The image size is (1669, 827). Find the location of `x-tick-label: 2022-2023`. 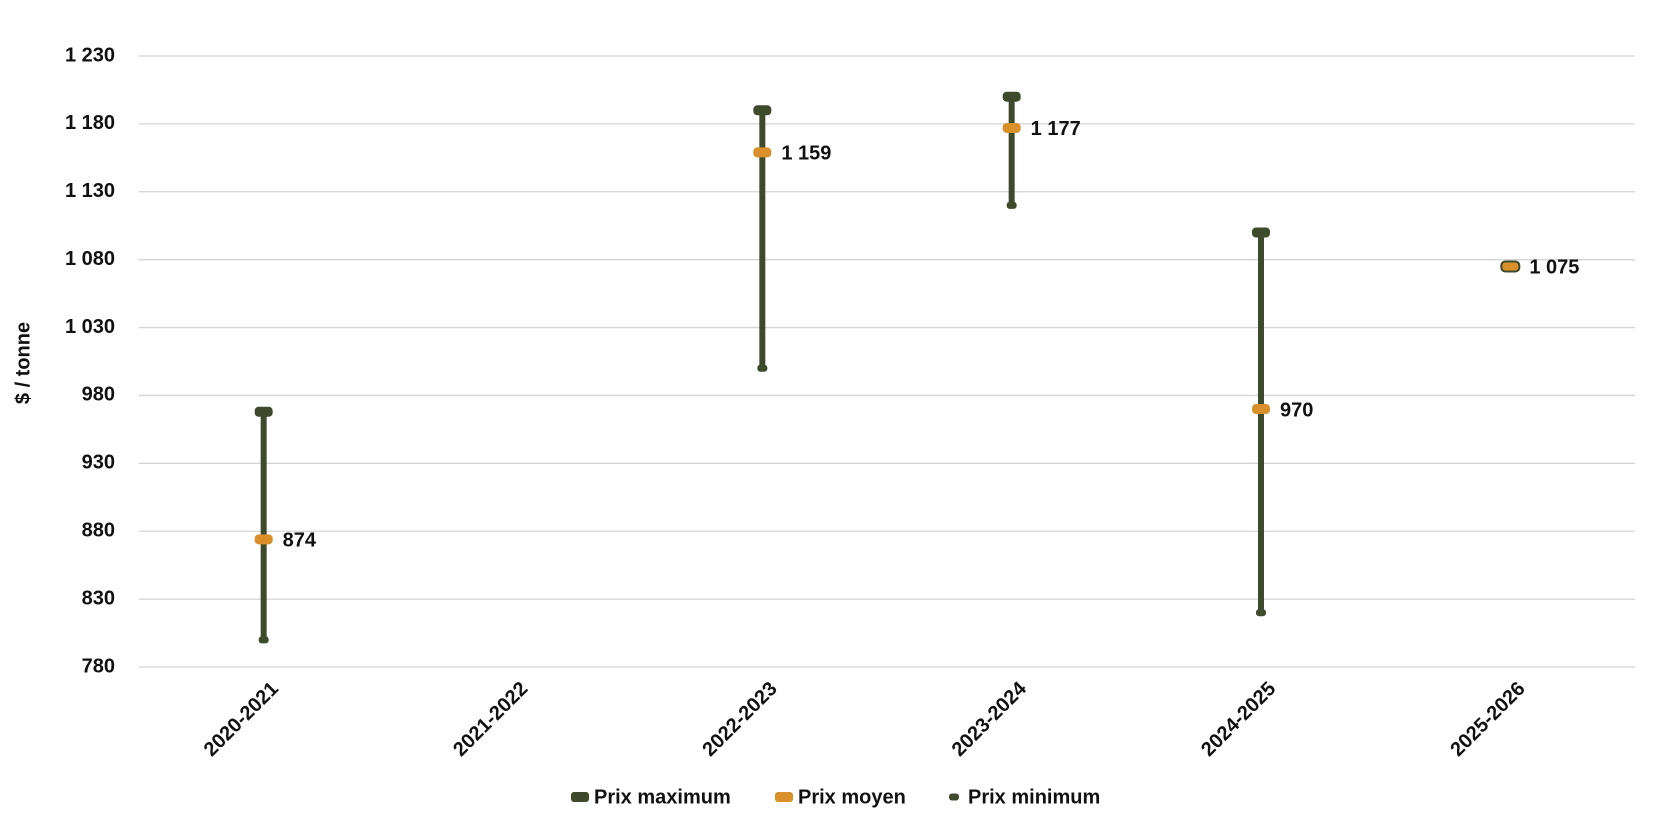

x-tick-label: 2022-2023 is located at coordinates (739, 719).